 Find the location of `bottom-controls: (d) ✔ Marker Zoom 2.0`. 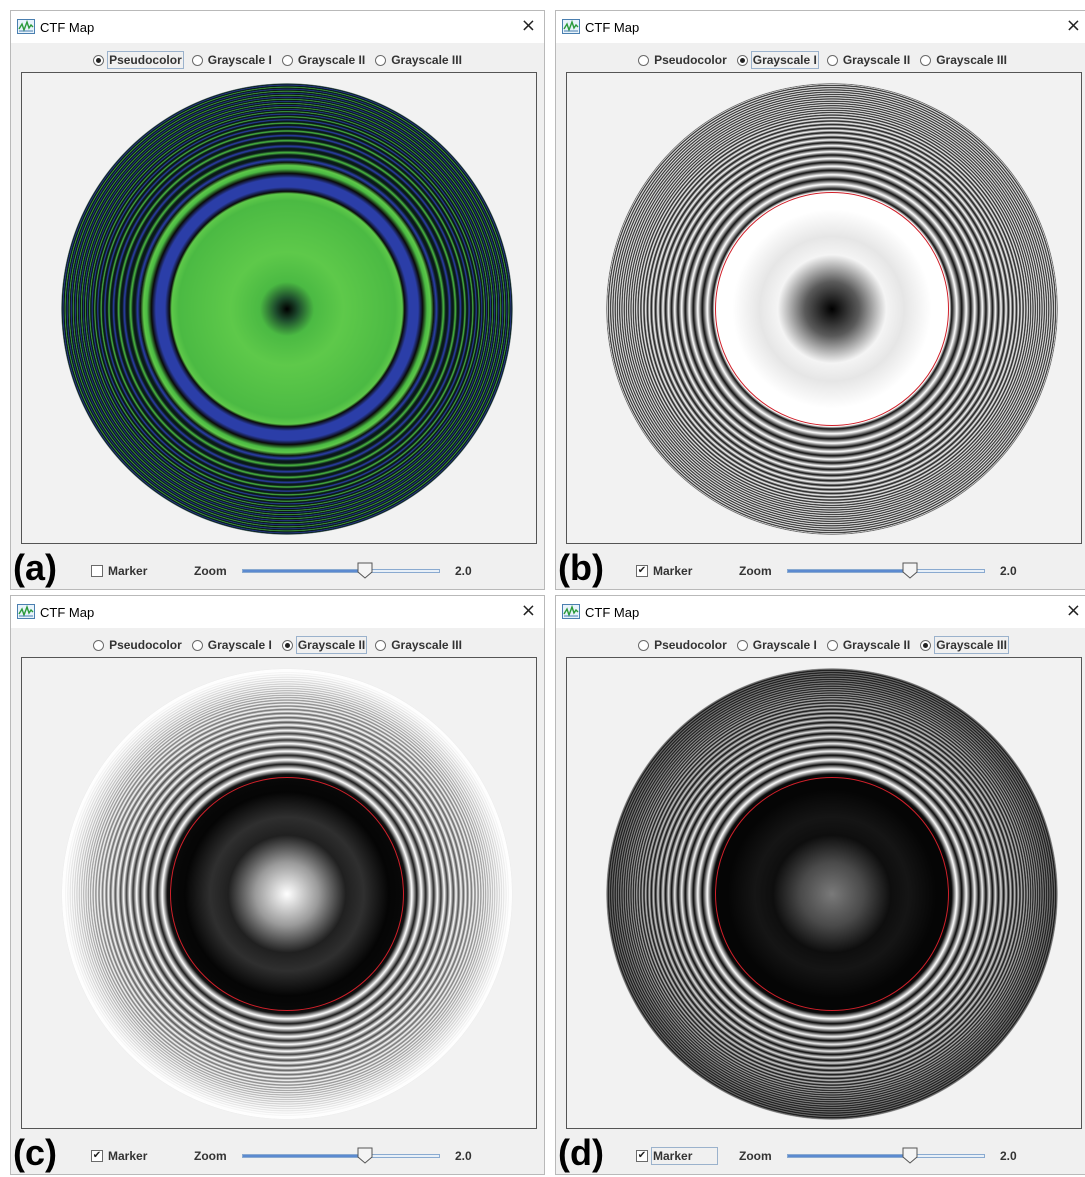

bottom-controls: (d) ✔ Marker Zoom 2.0 is located at coordinates (820, 1152).